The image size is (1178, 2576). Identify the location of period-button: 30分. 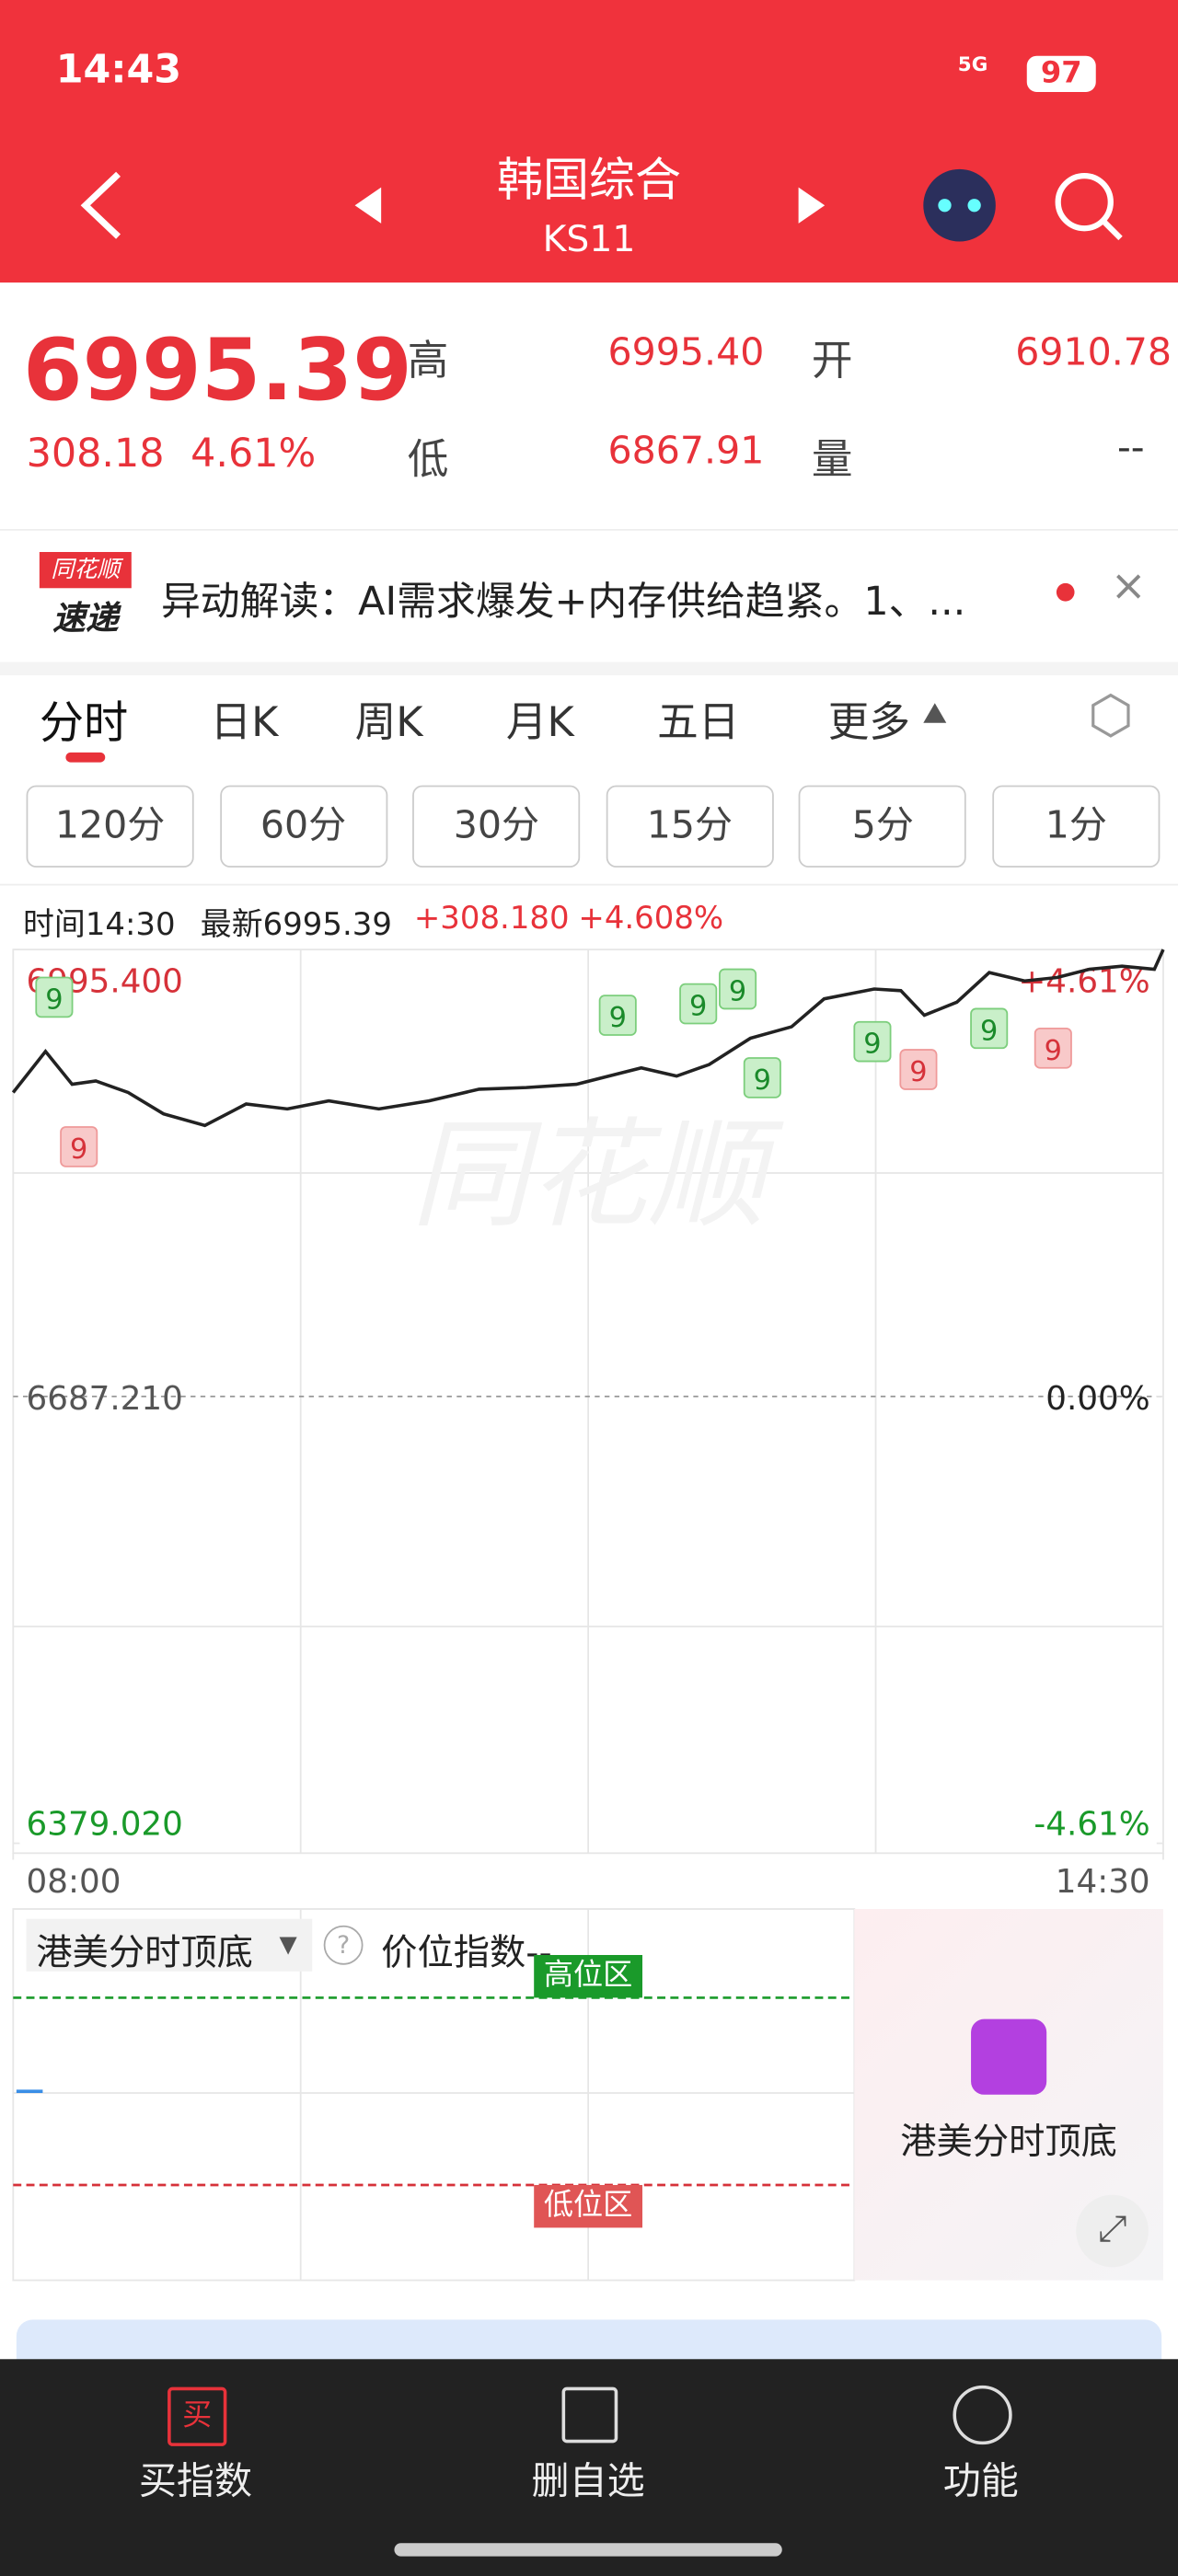
(496, 826).